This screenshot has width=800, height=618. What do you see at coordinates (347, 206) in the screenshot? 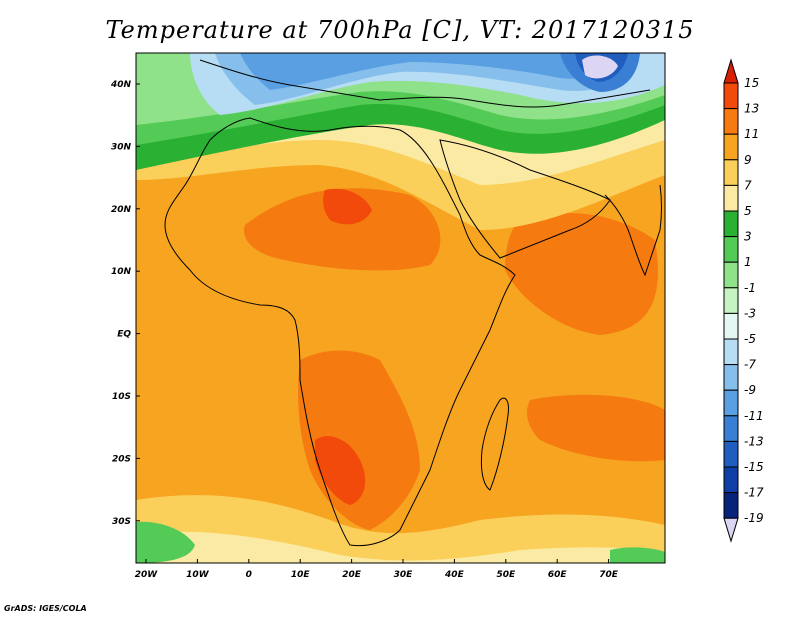
I see `field-hot-chad` at bounding box center [347, 206].